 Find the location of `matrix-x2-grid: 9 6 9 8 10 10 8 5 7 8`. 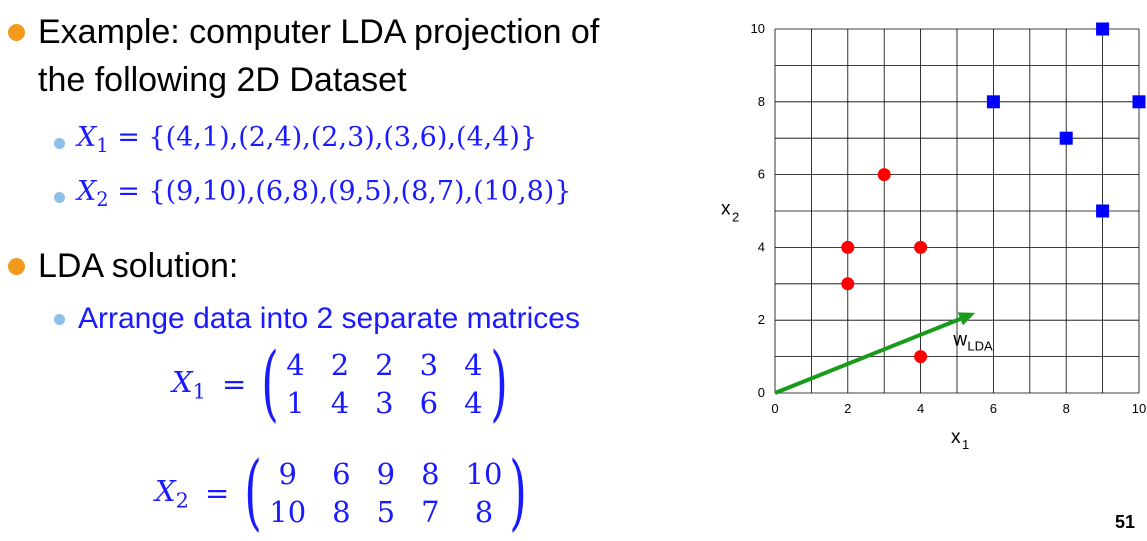

matrix-x2-grid: 9 6 9 8 10 10 8 5 7 8 is located at coordinates (385, 493).